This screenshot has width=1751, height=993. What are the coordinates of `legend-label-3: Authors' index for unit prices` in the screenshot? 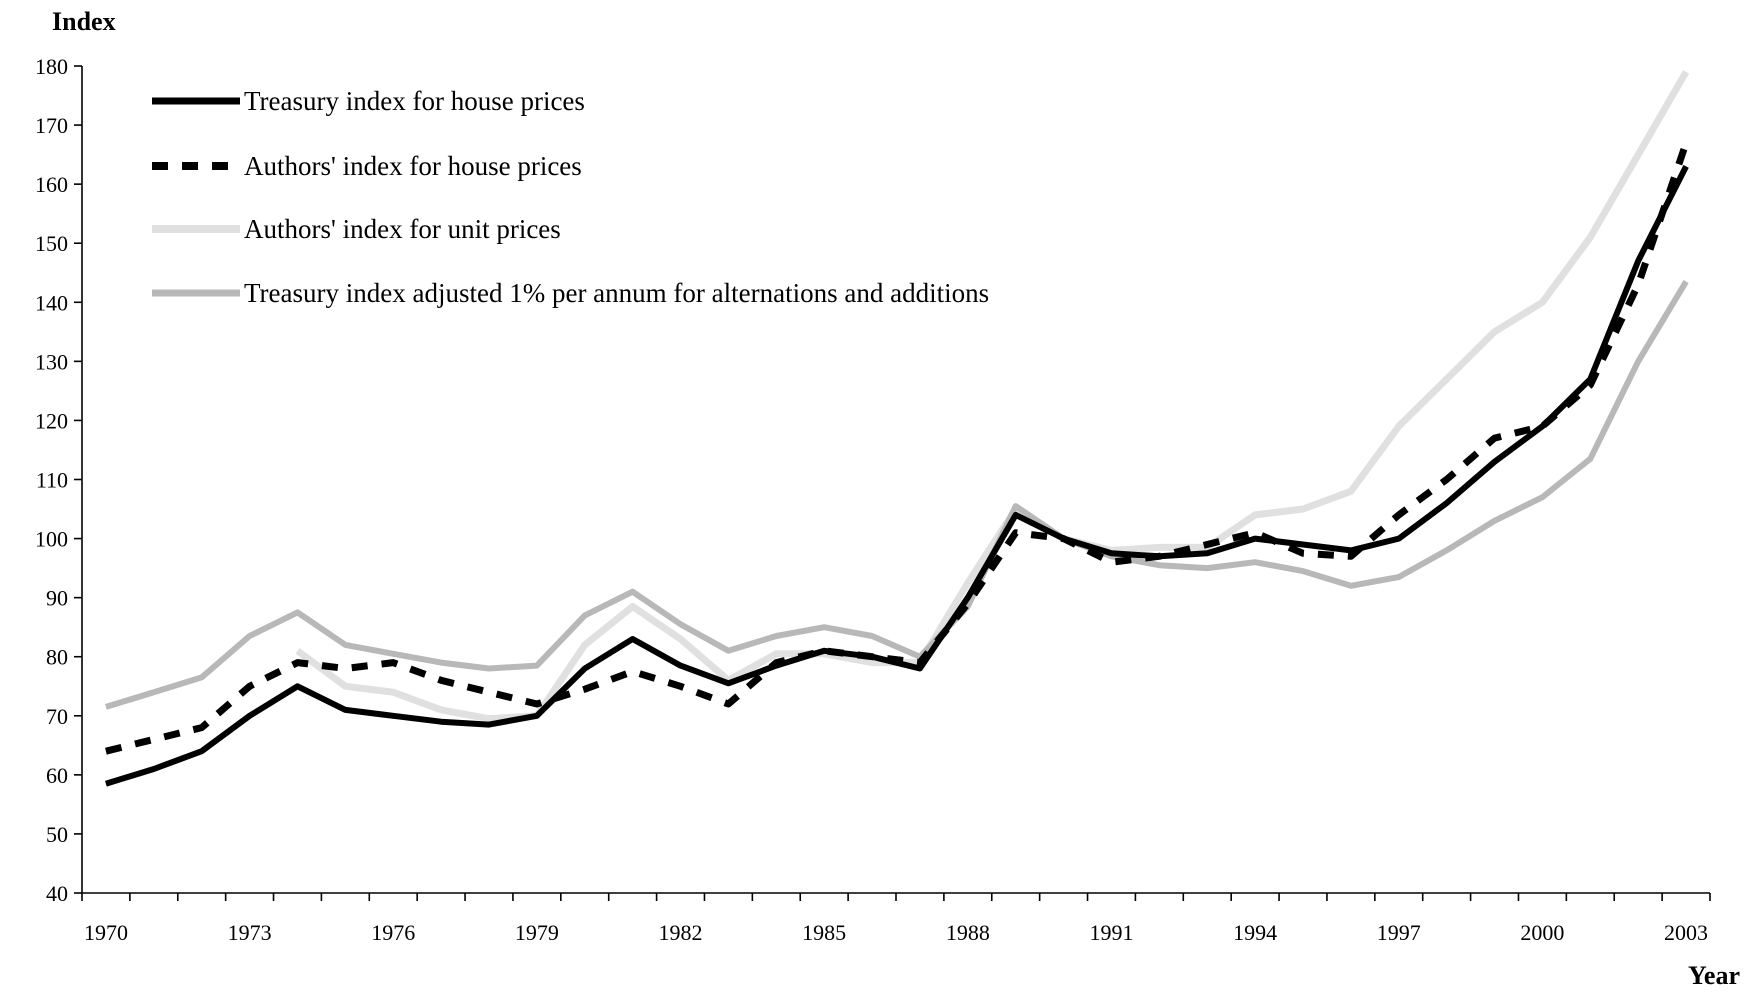 It's located at (402, 229).